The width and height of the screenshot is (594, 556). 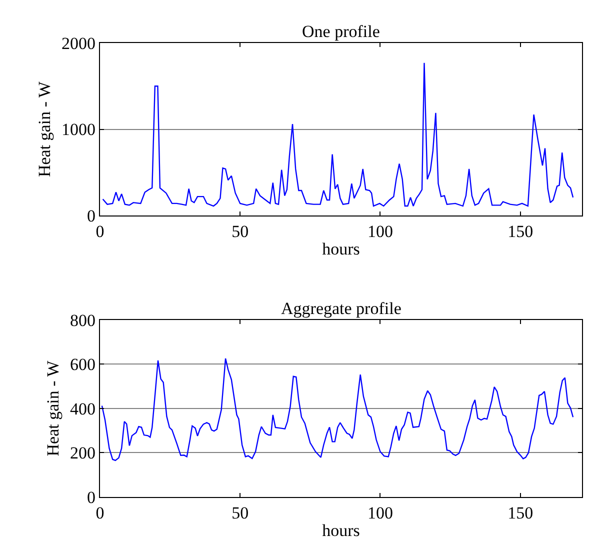 I want to click on line-series, so click(x=337, y=410).